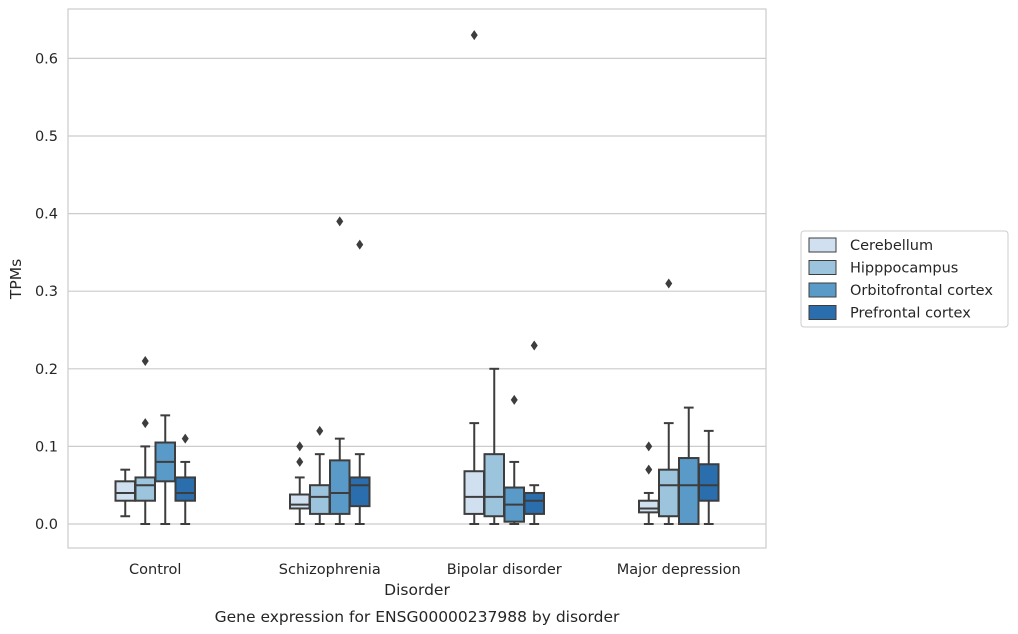 The image size is (1018, 634). Describe the element at coordinates (417, 590) in the screenshot. I see `x-axis-title: Disorder` at that location.